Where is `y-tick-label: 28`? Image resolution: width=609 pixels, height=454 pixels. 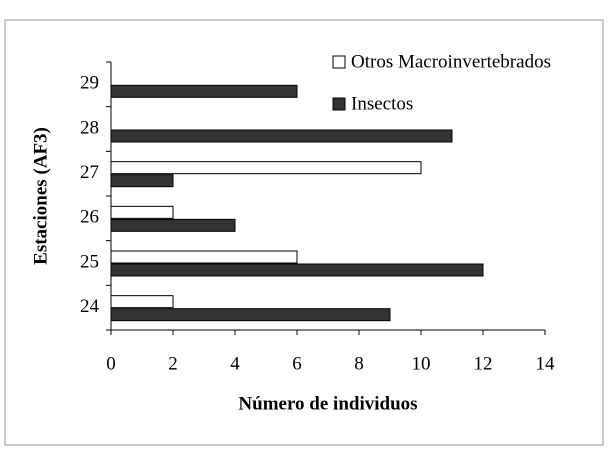
y-tick-label: 28 is located at coordinates (89, 127).